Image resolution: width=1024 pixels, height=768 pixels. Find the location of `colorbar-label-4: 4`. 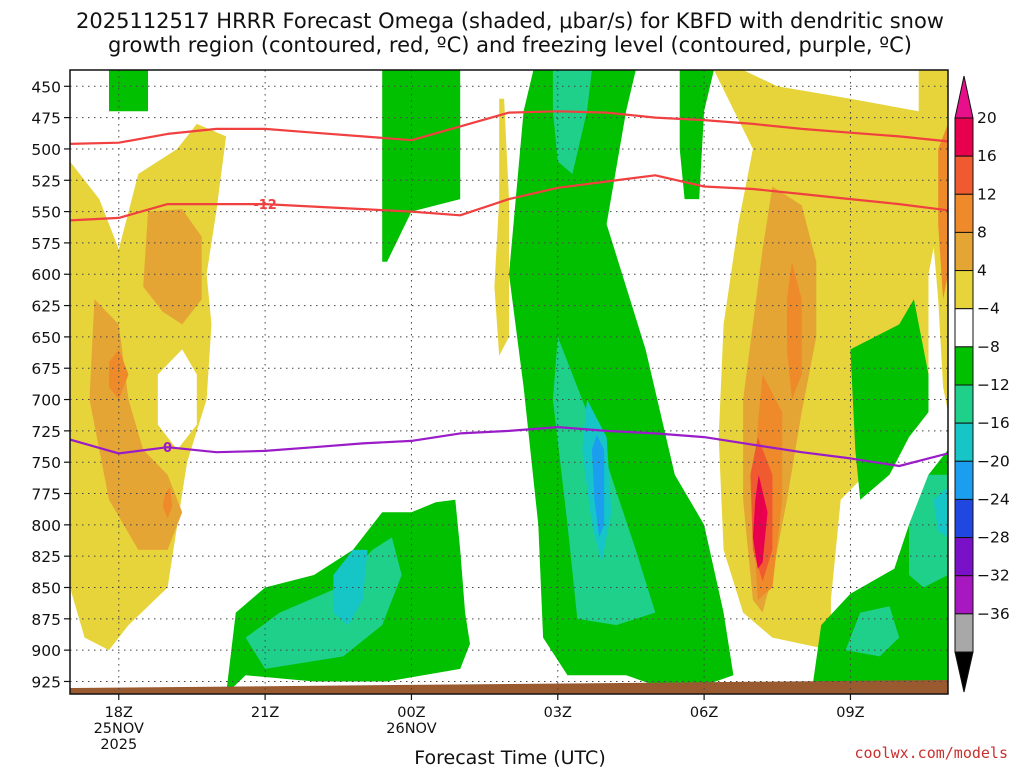

colorbar-label-4: 4 is located at coordinates (982, 271).